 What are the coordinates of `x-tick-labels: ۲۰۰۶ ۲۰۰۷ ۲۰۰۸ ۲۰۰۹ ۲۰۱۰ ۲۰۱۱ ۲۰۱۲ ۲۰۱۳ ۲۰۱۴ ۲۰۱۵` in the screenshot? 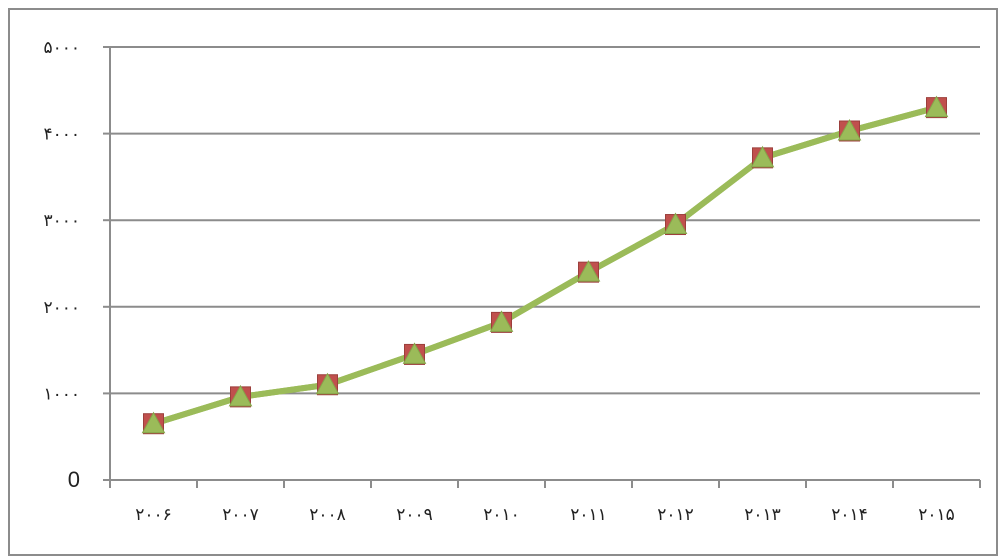 It's located at (545, 515).